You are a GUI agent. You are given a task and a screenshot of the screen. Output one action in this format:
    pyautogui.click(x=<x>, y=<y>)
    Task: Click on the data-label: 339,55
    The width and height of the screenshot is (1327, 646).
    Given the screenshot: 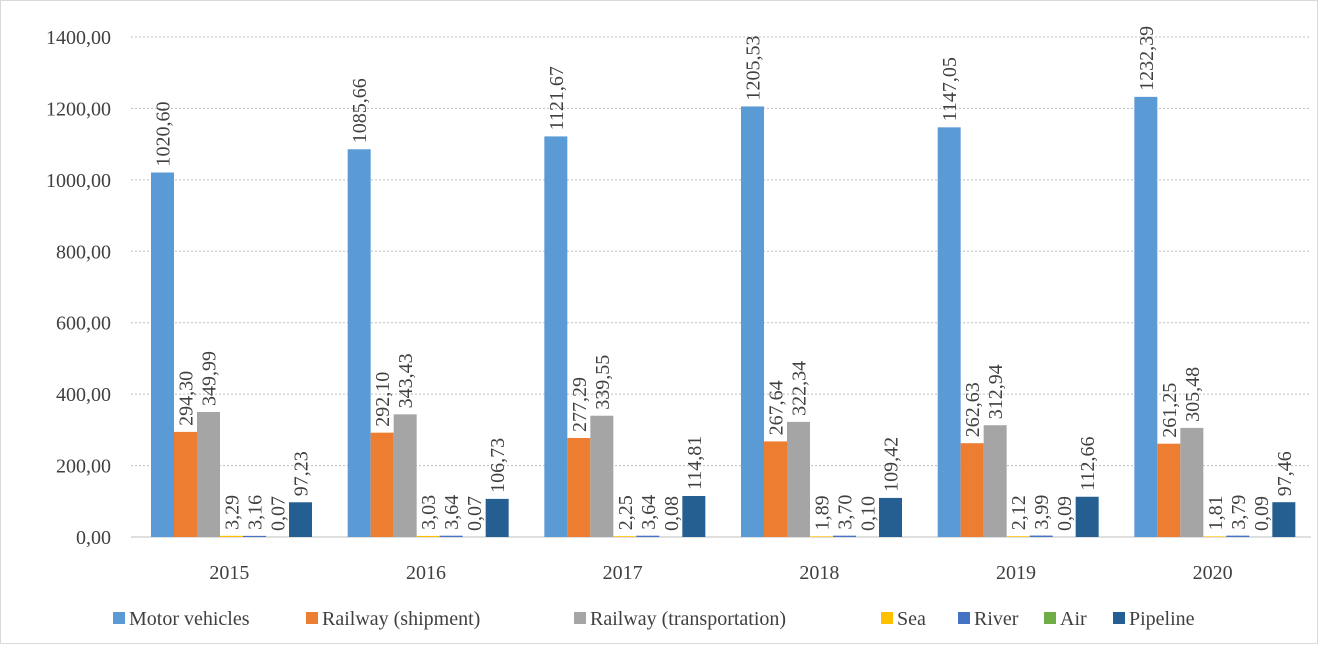 What is the action you would take?
    pyautogui.click(x=603, y=382)
    